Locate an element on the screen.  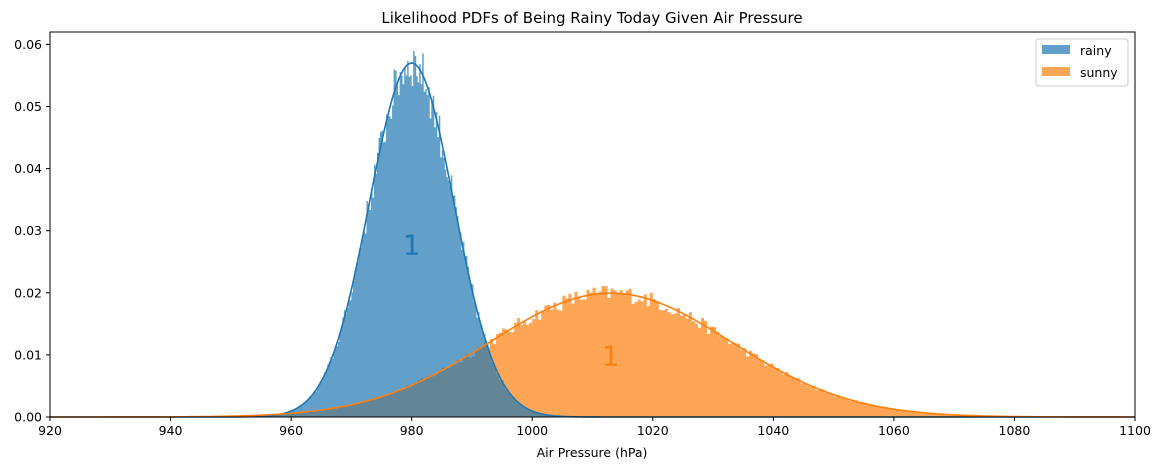
y-tick-label: 0.01 is located at coordinates (28, 354).